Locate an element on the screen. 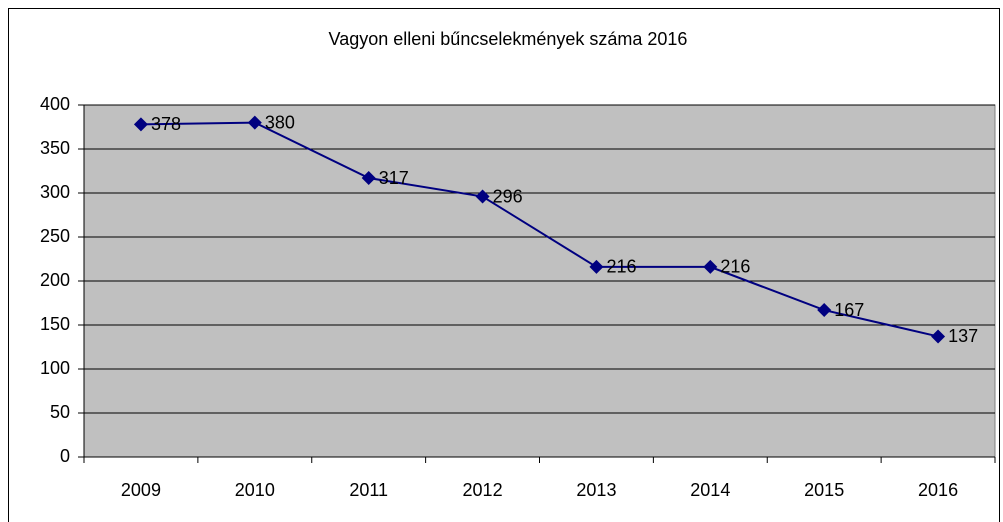 The width and height of the screenshot is (1003, 522). data-label: 317 is located at coordinates (394, 178).